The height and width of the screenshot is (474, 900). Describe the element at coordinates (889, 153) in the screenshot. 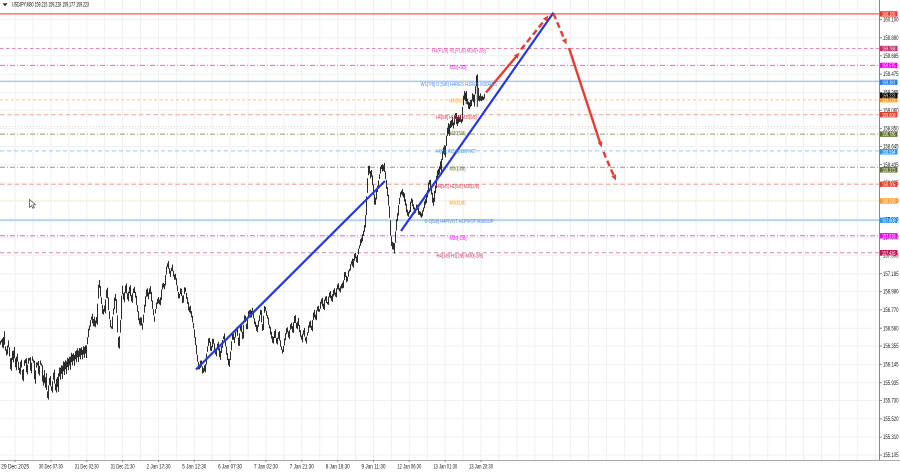

I see `svg-text: 158.594` at that location.